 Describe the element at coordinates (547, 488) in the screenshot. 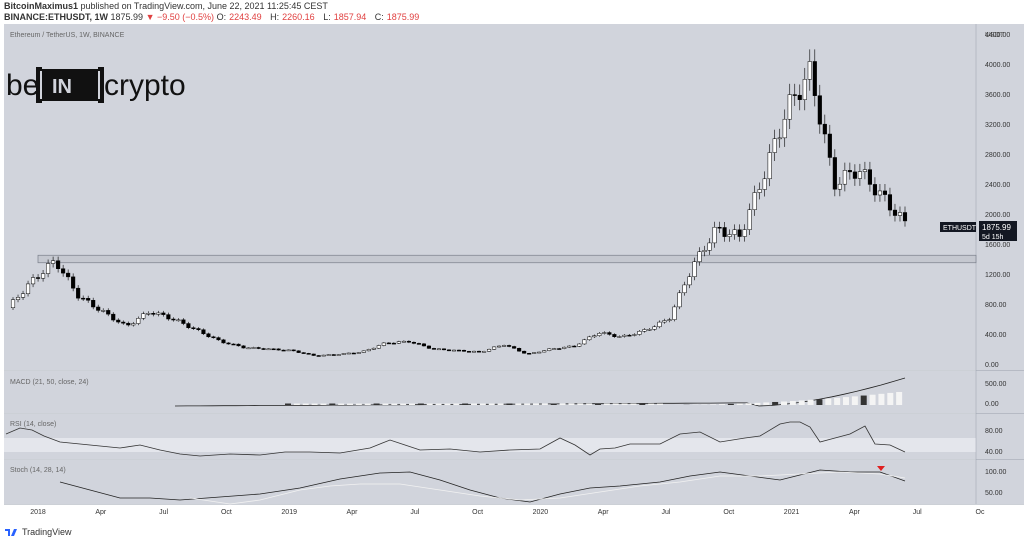

I see `stoch-signal-line` at that location.